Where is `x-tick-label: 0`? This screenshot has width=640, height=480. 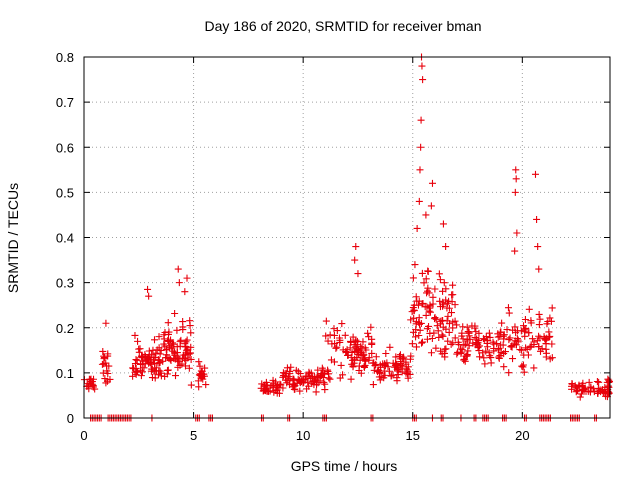
x-tick-label: 0 is located at coordinates (83, 435).